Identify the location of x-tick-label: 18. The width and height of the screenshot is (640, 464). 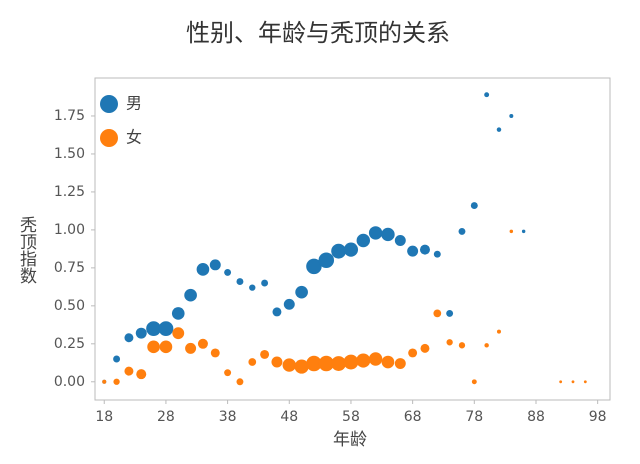
(104, 417).